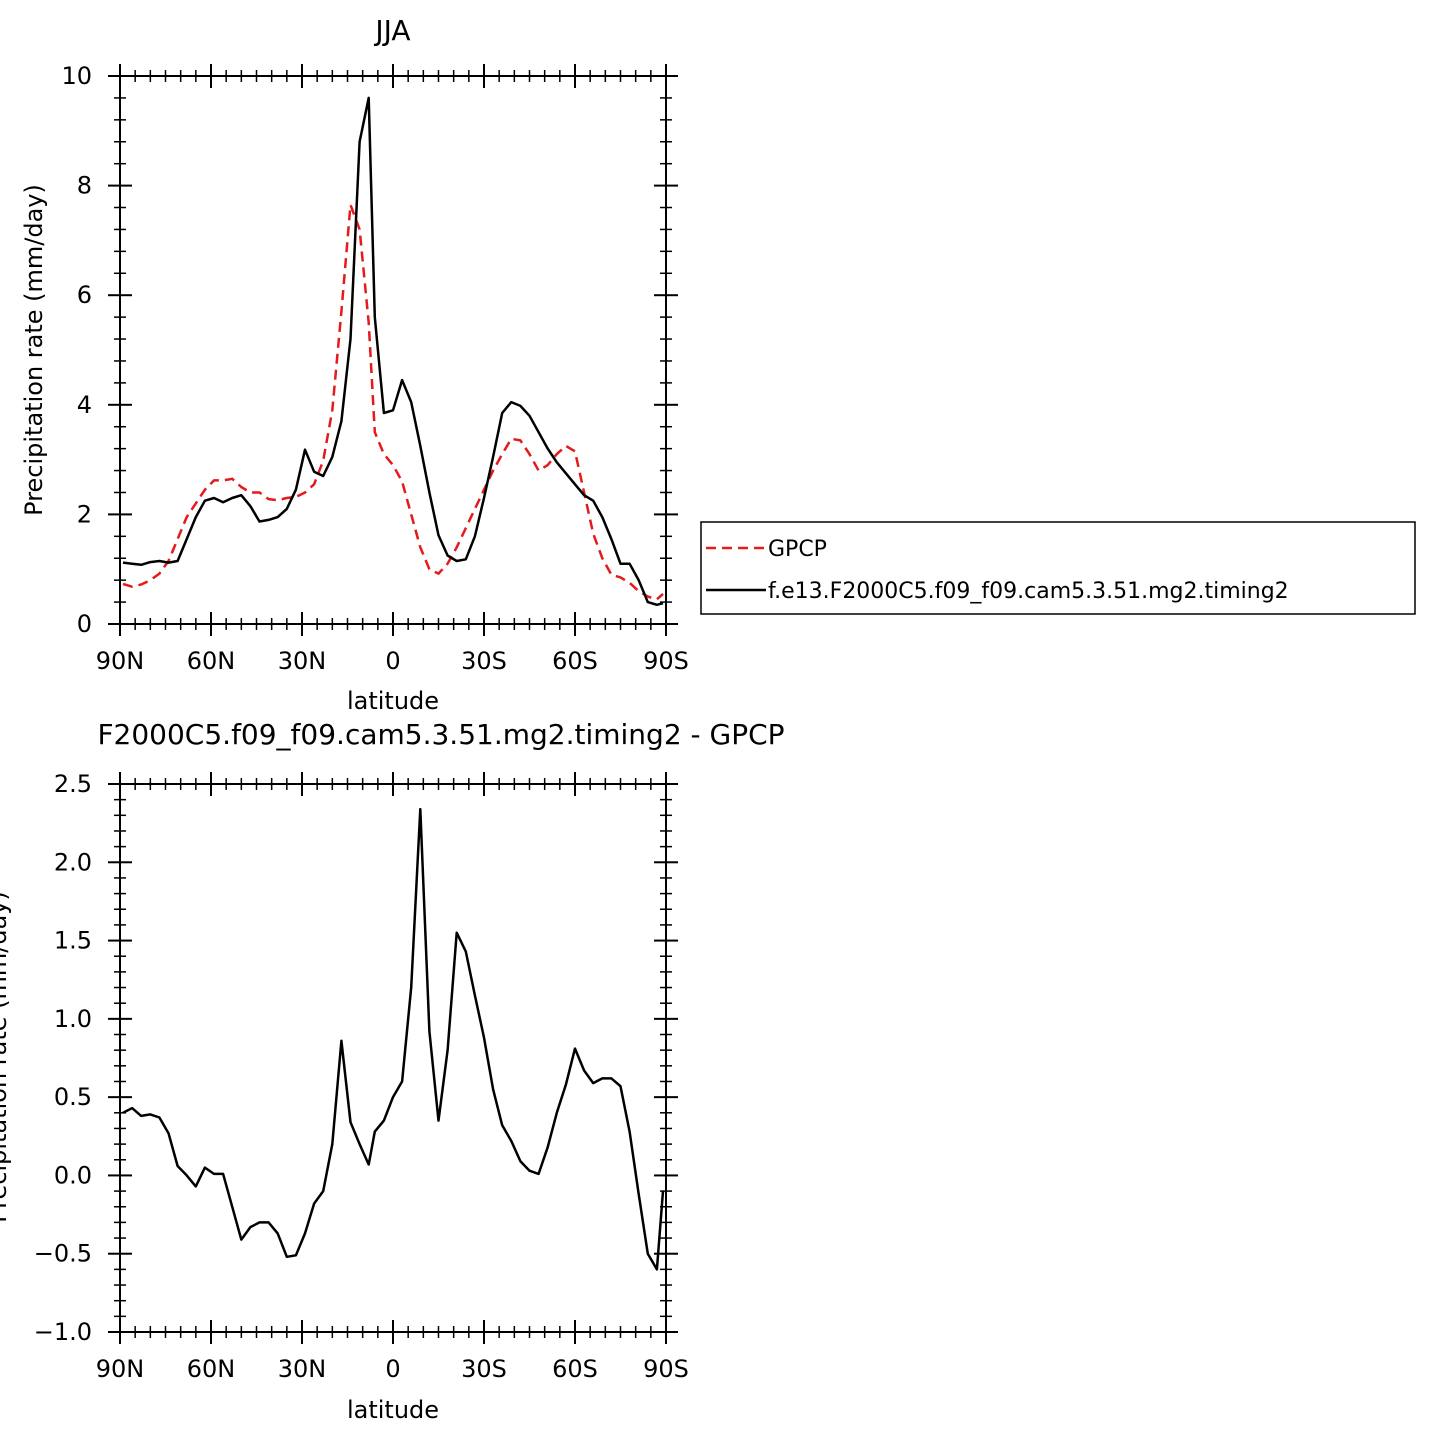 This screenshot has width=1435, height=1435. What do you see at coordinates (391, 30) in the screenshot?
I see `panel-title: JJA` at bounding box center [391, 30].